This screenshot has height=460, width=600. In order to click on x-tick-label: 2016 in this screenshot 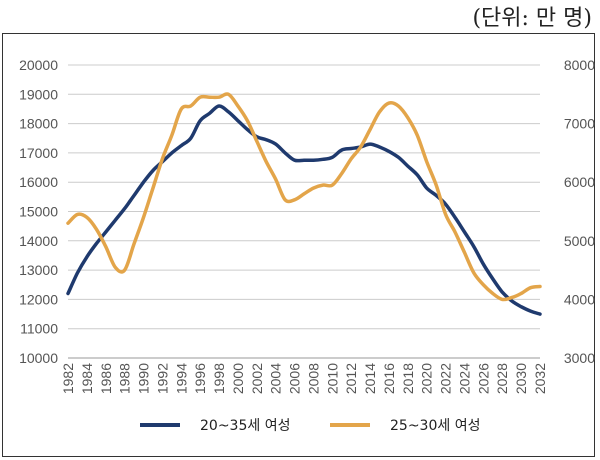, I will do `click(389, 378)`.